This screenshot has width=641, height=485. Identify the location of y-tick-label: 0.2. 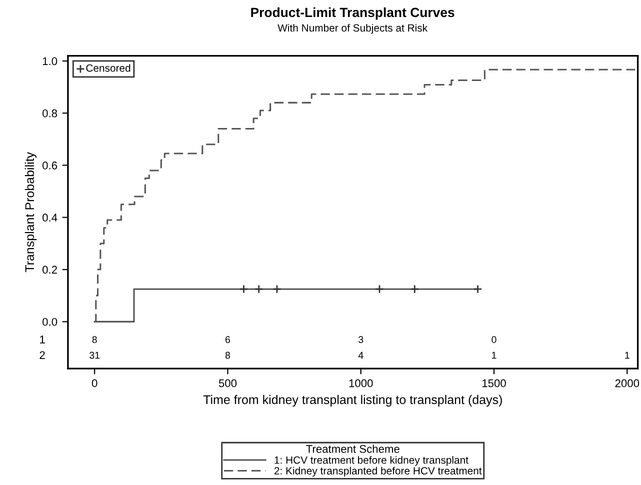
(49, 270).